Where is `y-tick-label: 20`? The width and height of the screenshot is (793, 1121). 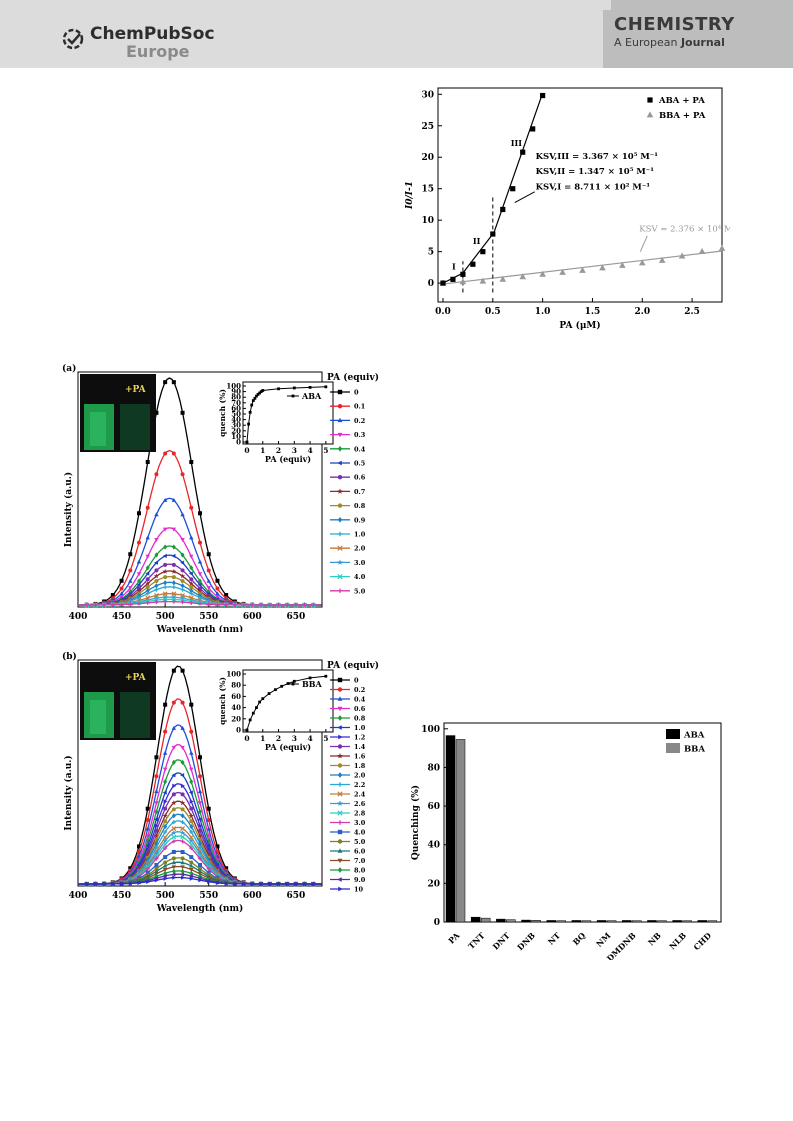
y-tick-label: 20 is located at coordinates (427, 158).